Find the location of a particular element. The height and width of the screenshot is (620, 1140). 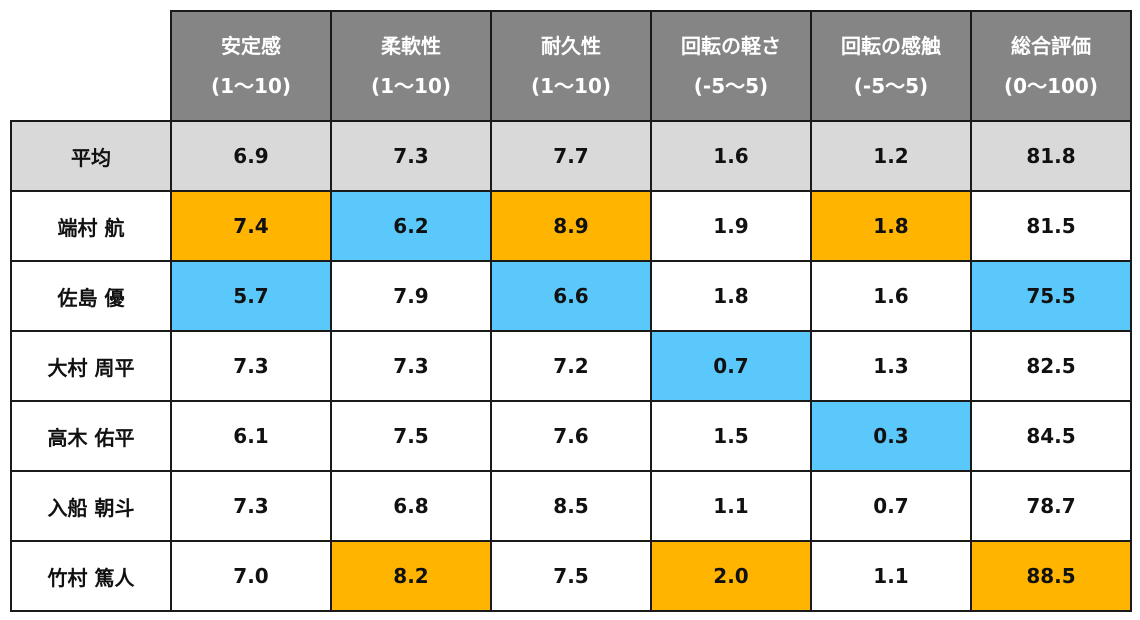

score-cell: 78.7 is located at coordinates (1051, 506).